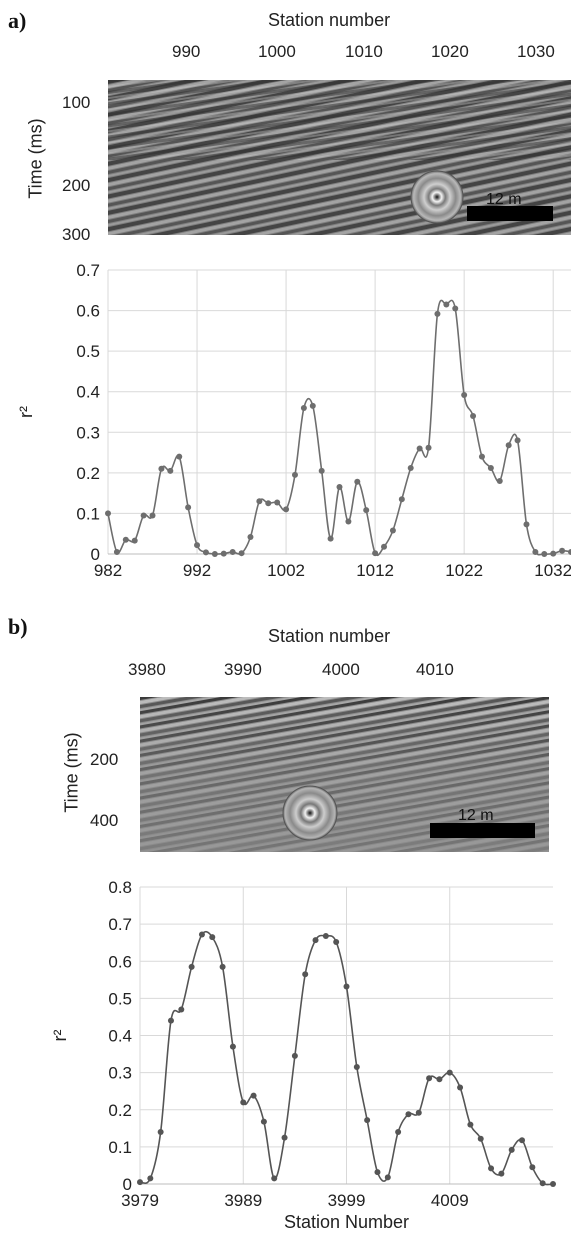 The image size is (571, 1244). I want to click on panel-b-diffraction-target-icon, so click(310, 813).